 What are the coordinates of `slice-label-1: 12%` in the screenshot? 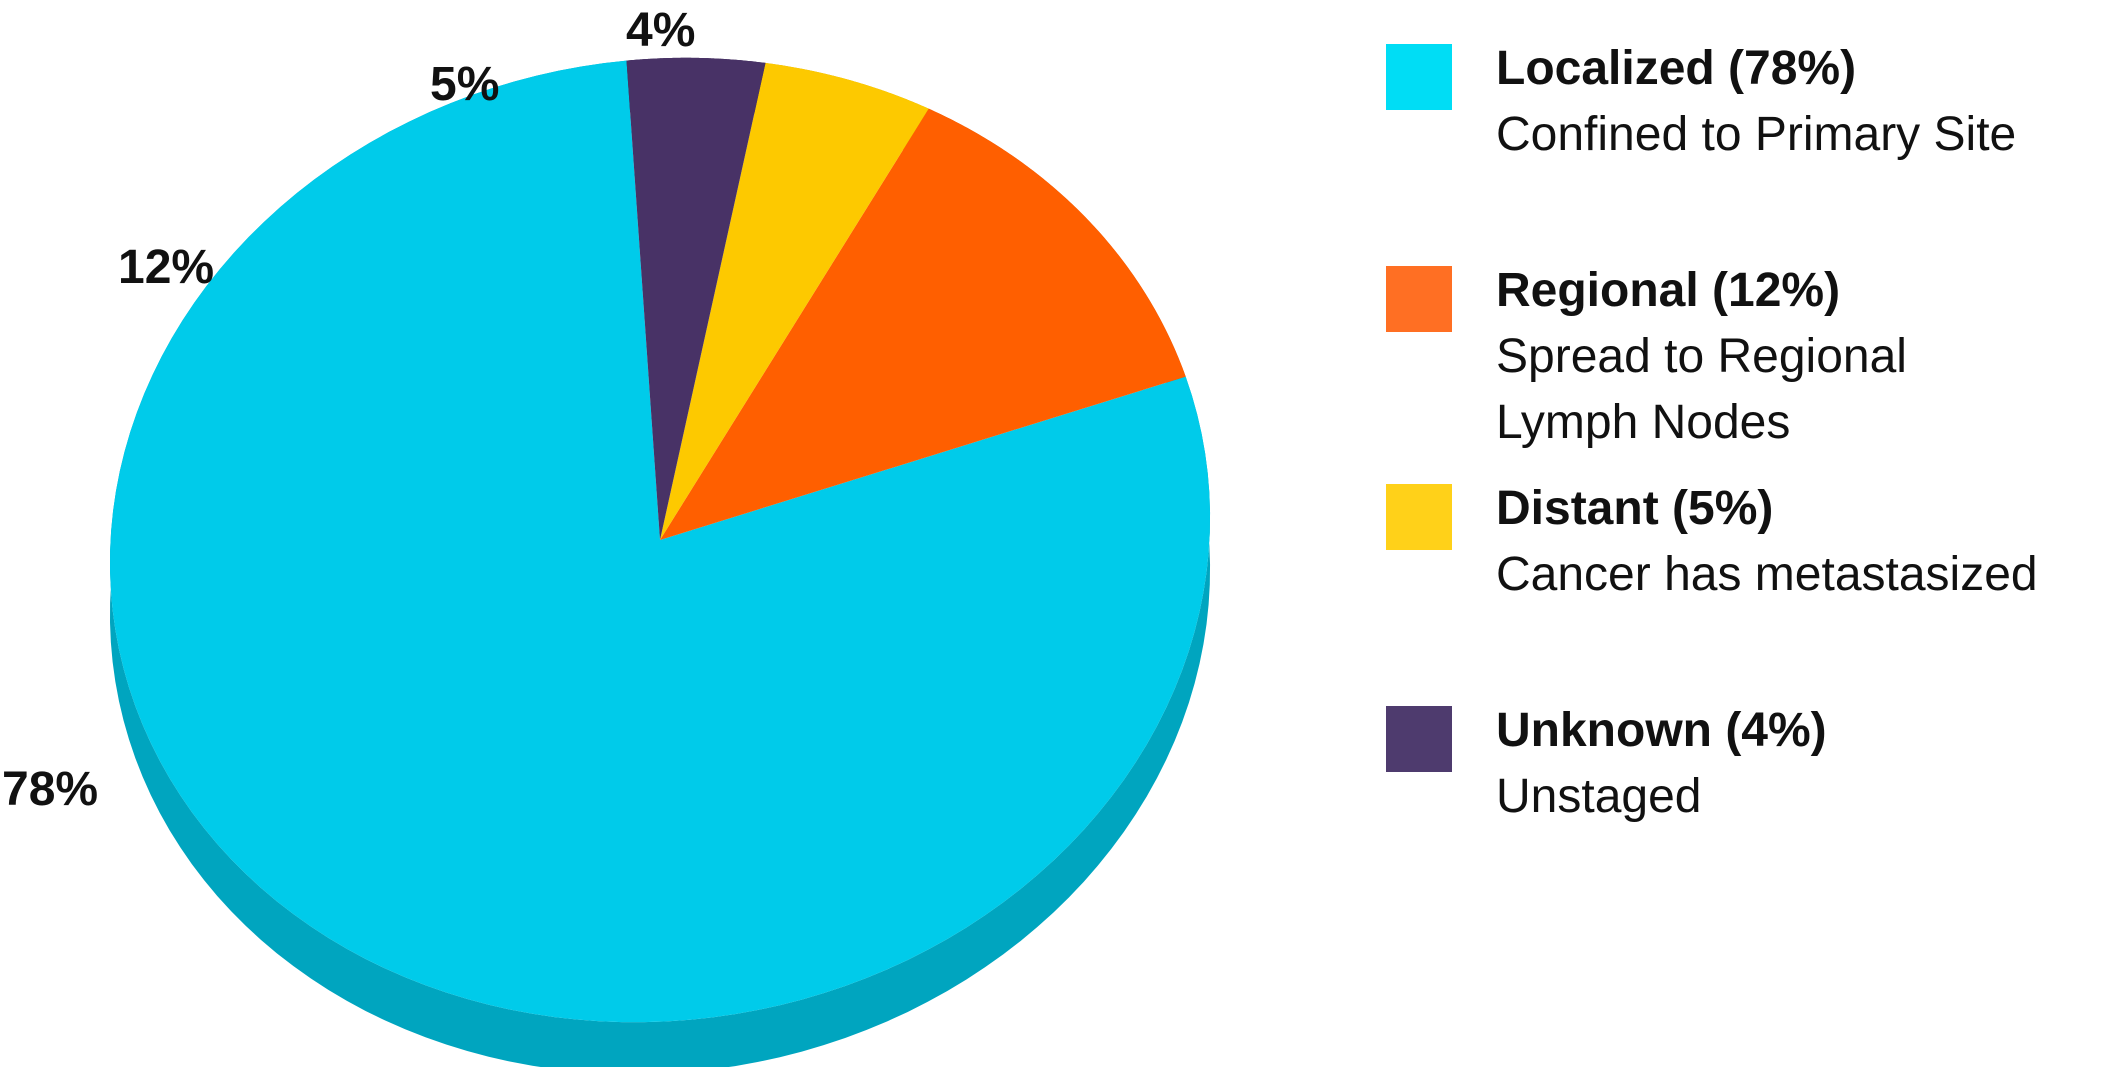 It's located at (166, 267).